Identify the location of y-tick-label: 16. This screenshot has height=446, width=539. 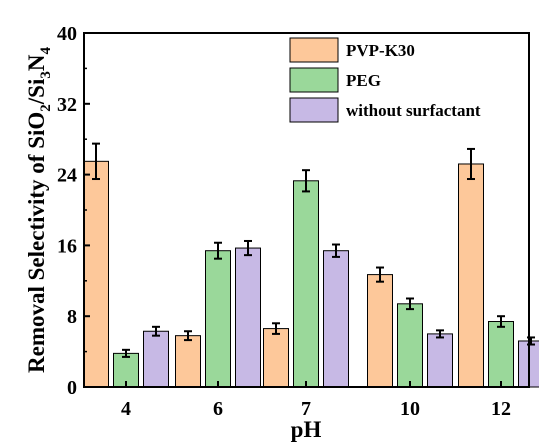
(67, 246).